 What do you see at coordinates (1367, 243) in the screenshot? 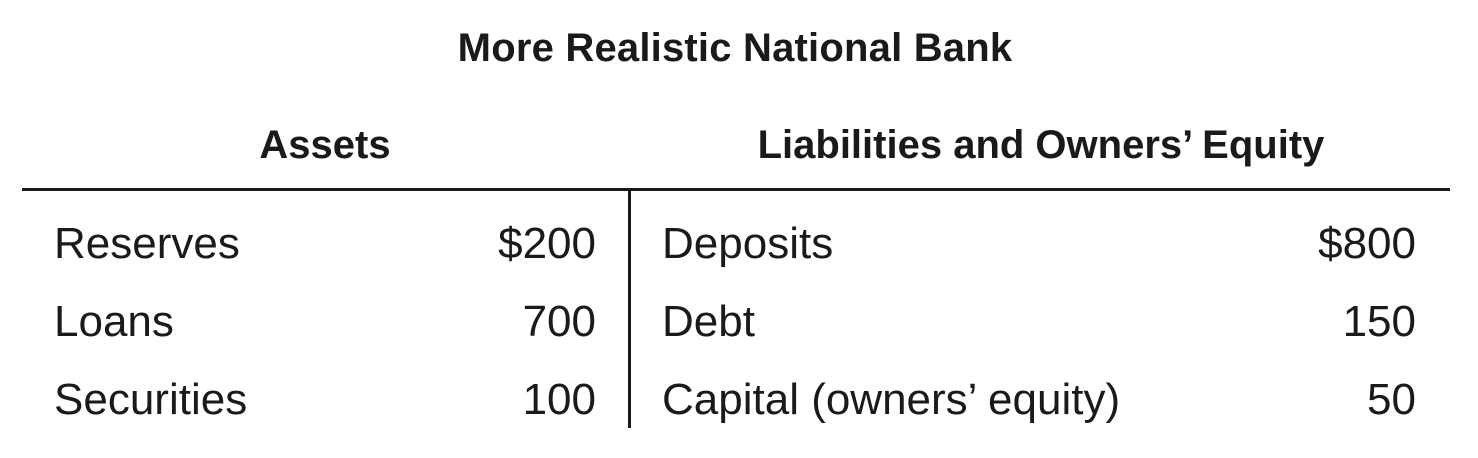
I see `liability-value: $800` at bounding box center [1367, 243].